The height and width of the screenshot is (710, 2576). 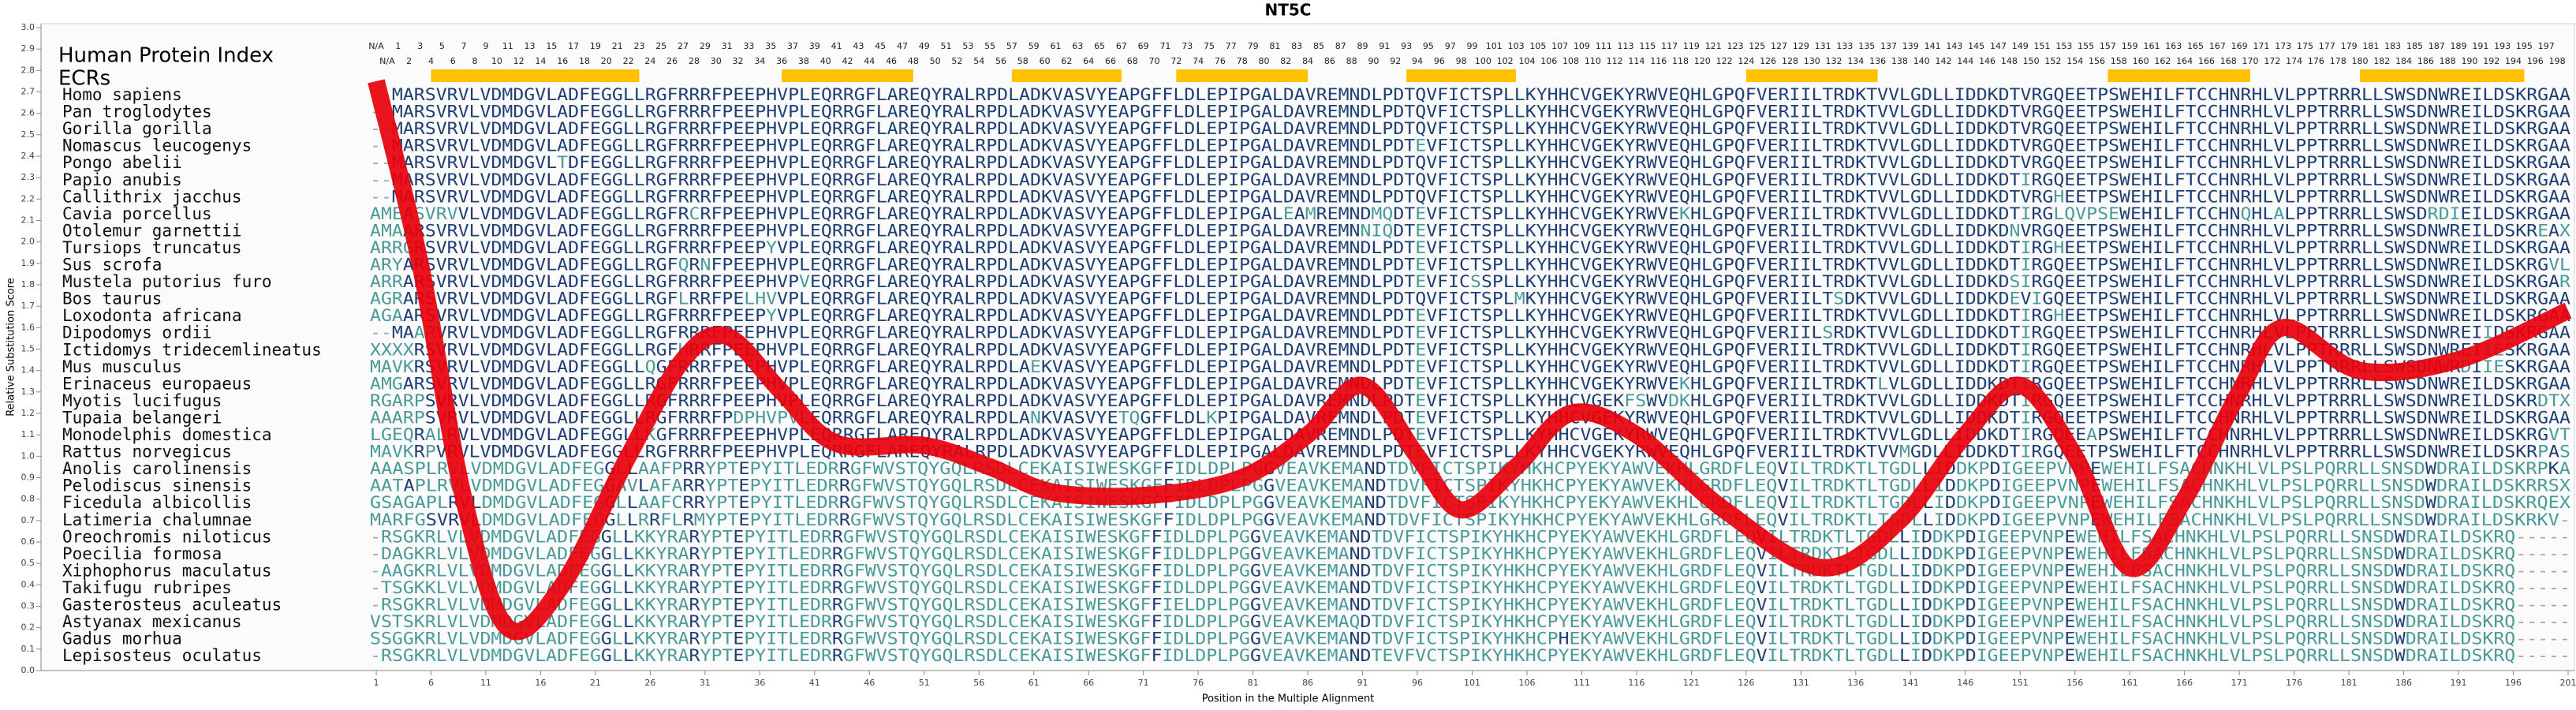 What do you see at coordinates (1206, 587) in the screenshot?
I see `residue-run: IDLDPLPG` at bounding box center [1206, 587].